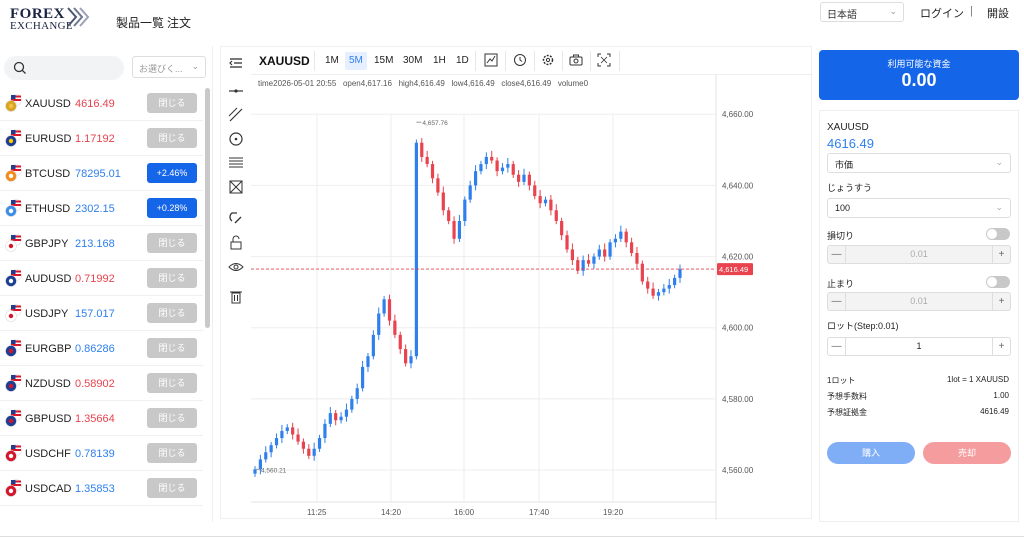 The width and height of the screenshot is (1024, 539). What do you see at coordinates (413, 60) in the screenshot?
I see `tf-30m: 30M` at bounding box center [413, 60].